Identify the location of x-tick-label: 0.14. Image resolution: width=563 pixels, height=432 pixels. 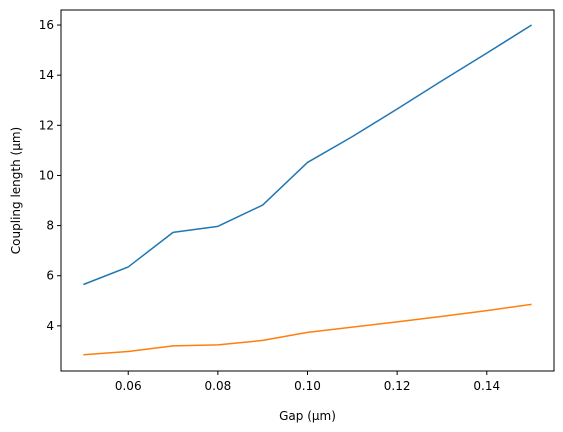
(486, 386).